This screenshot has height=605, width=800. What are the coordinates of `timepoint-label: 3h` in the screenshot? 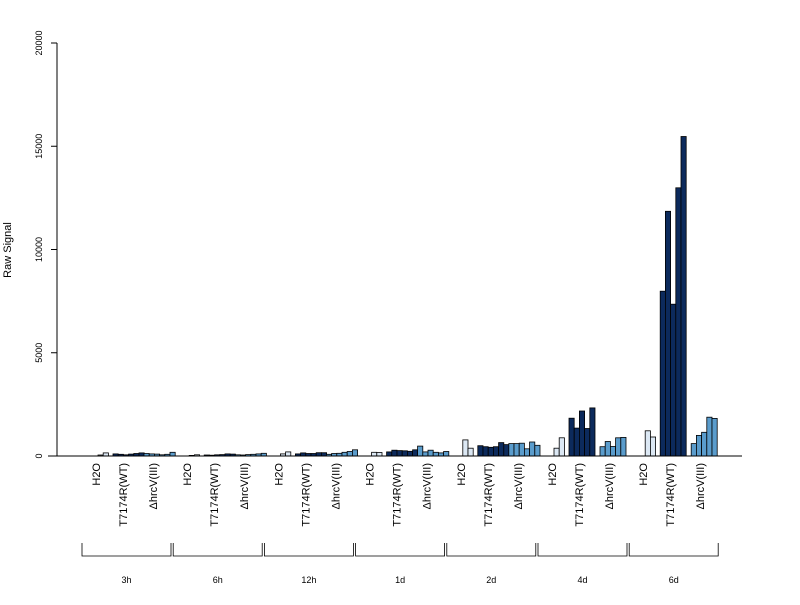 It's located at (126, 580).